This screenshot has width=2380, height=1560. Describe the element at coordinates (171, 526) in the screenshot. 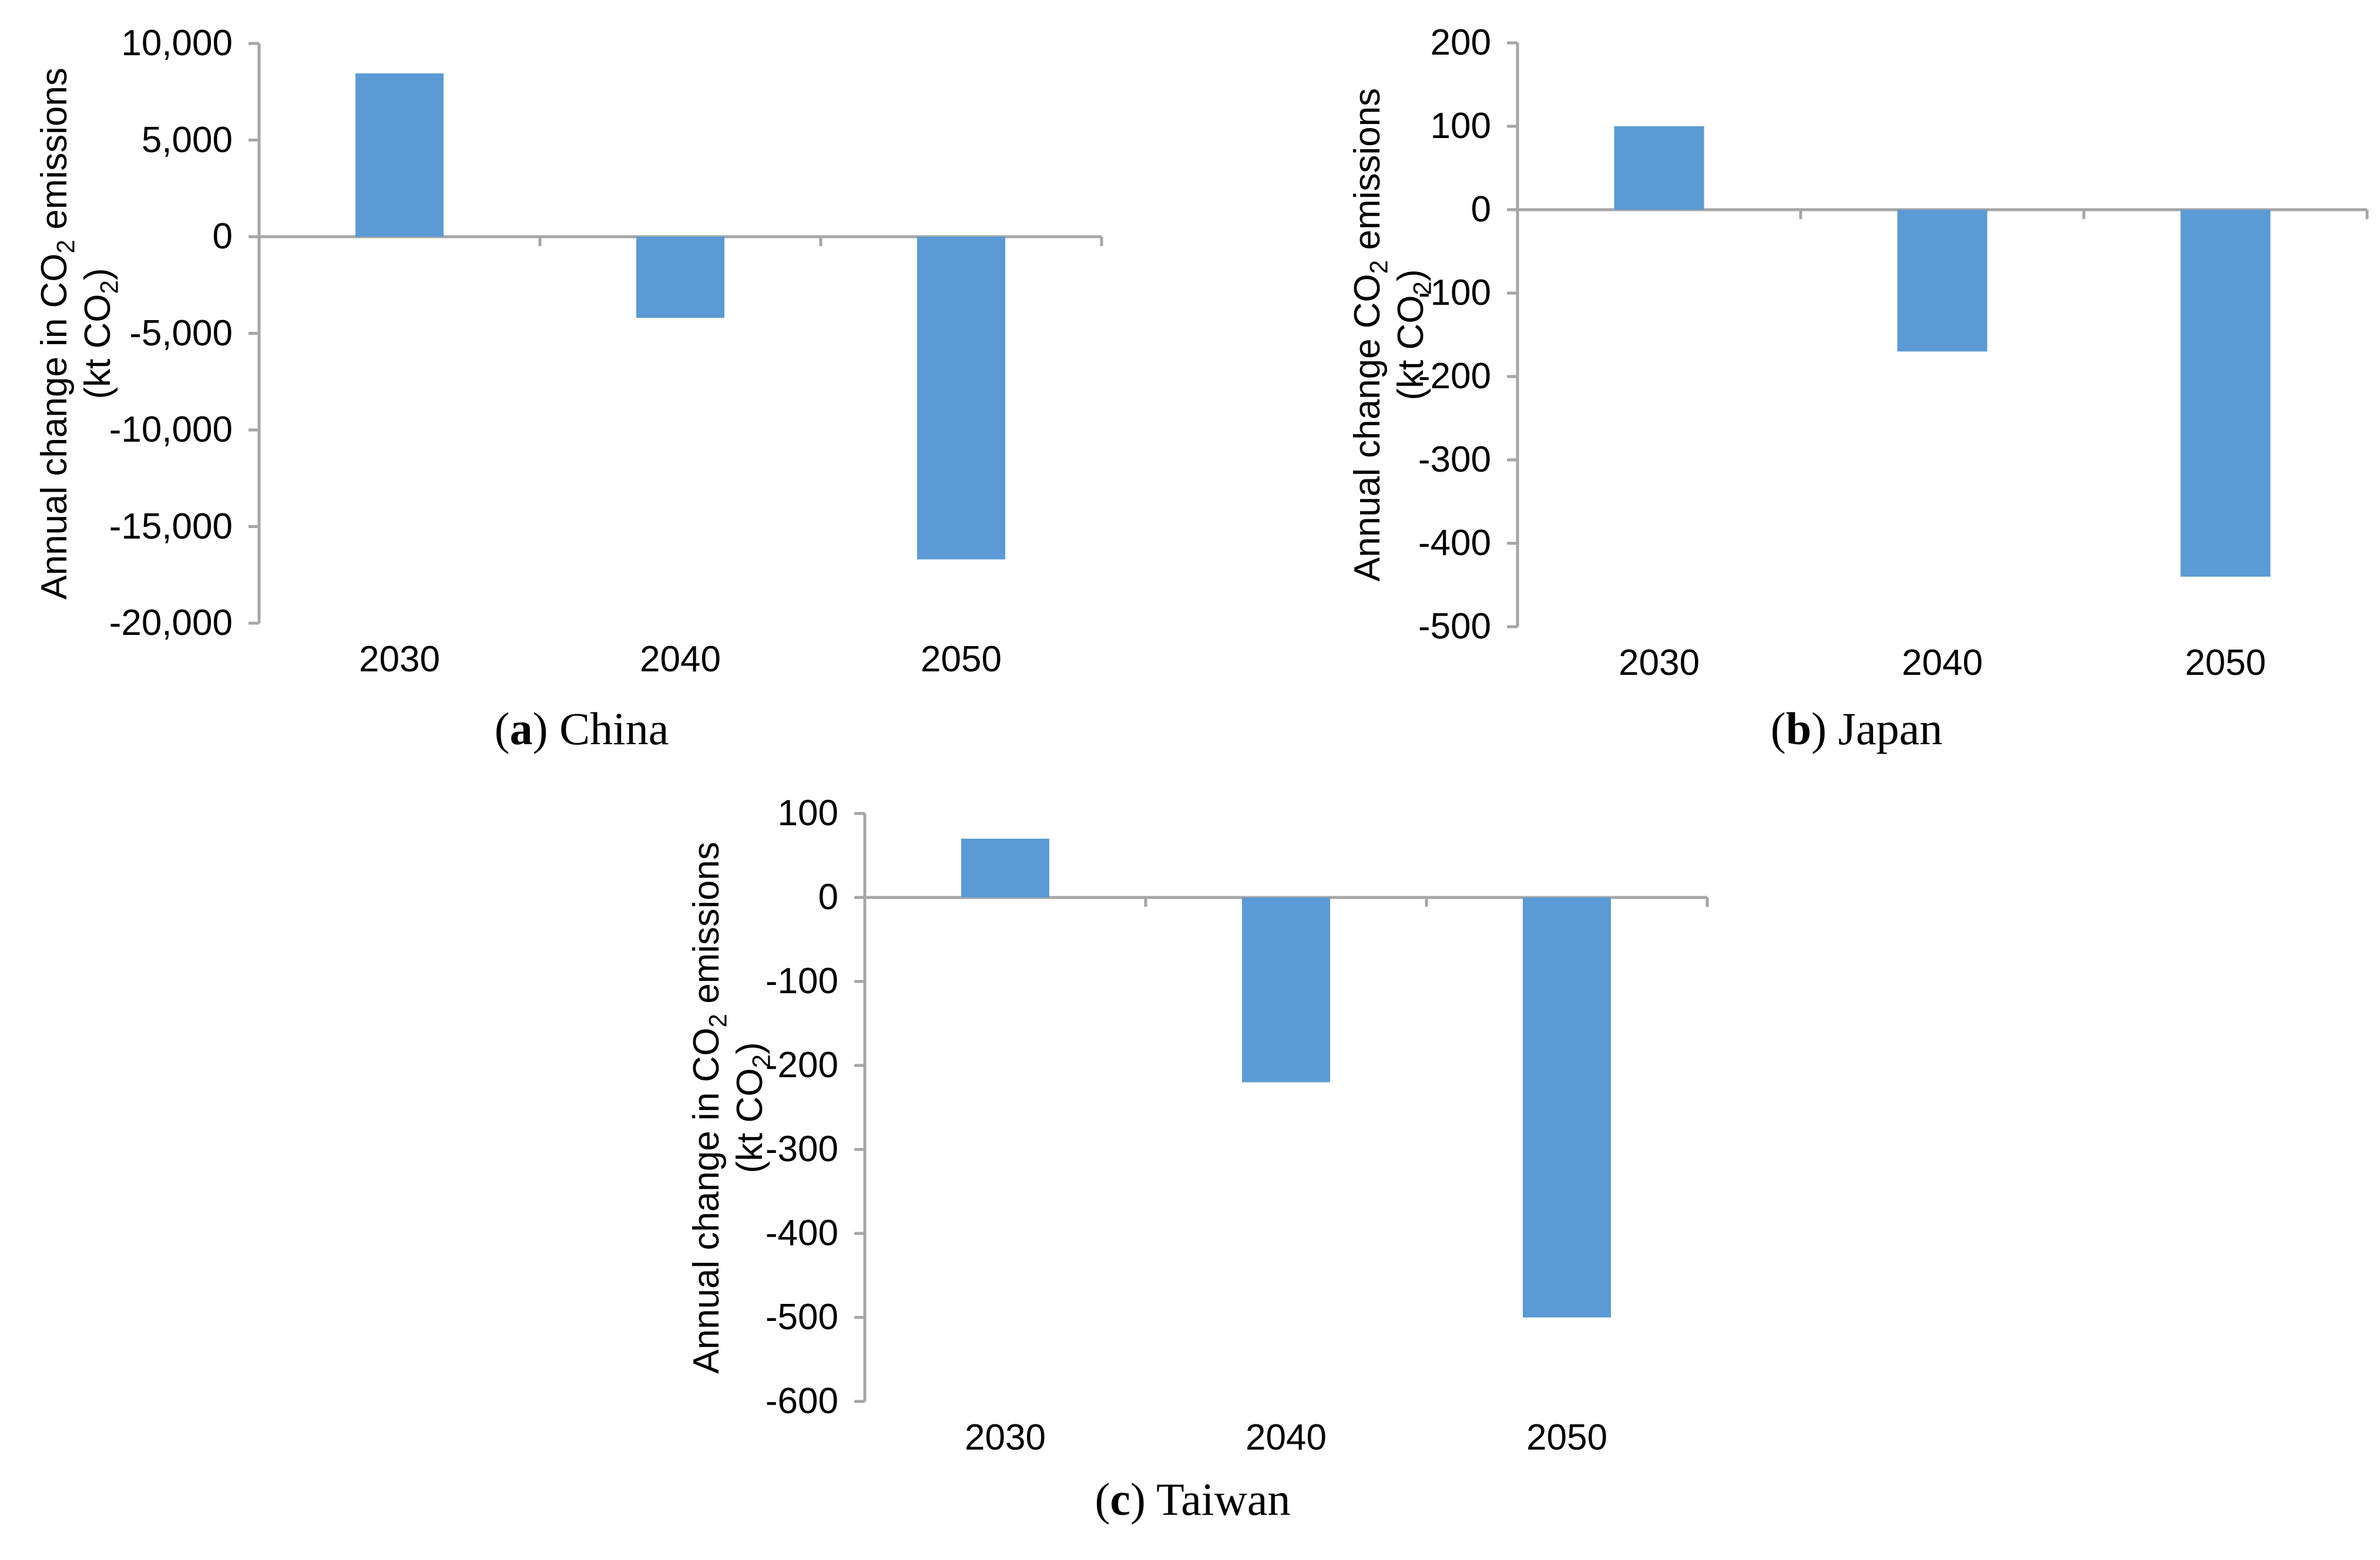

I see `y-tick-label: -15,000` at that location.